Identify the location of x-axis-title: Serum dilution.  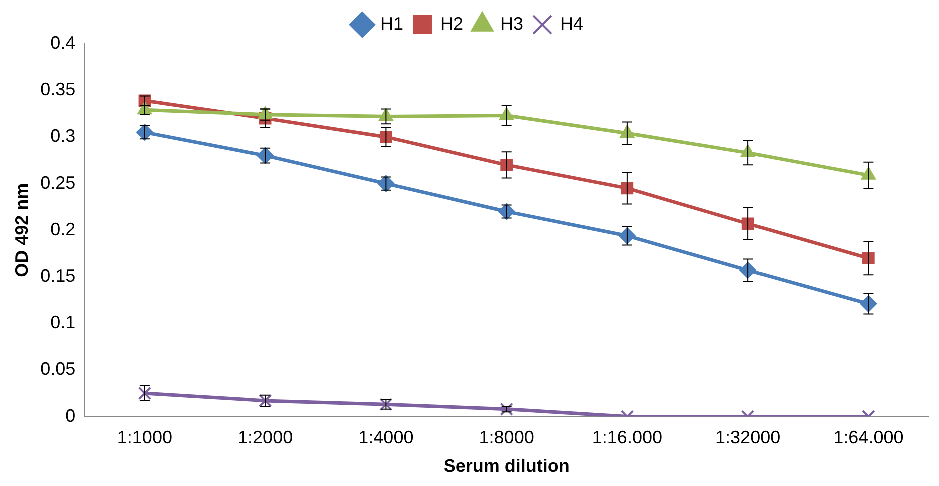
(507, 466).